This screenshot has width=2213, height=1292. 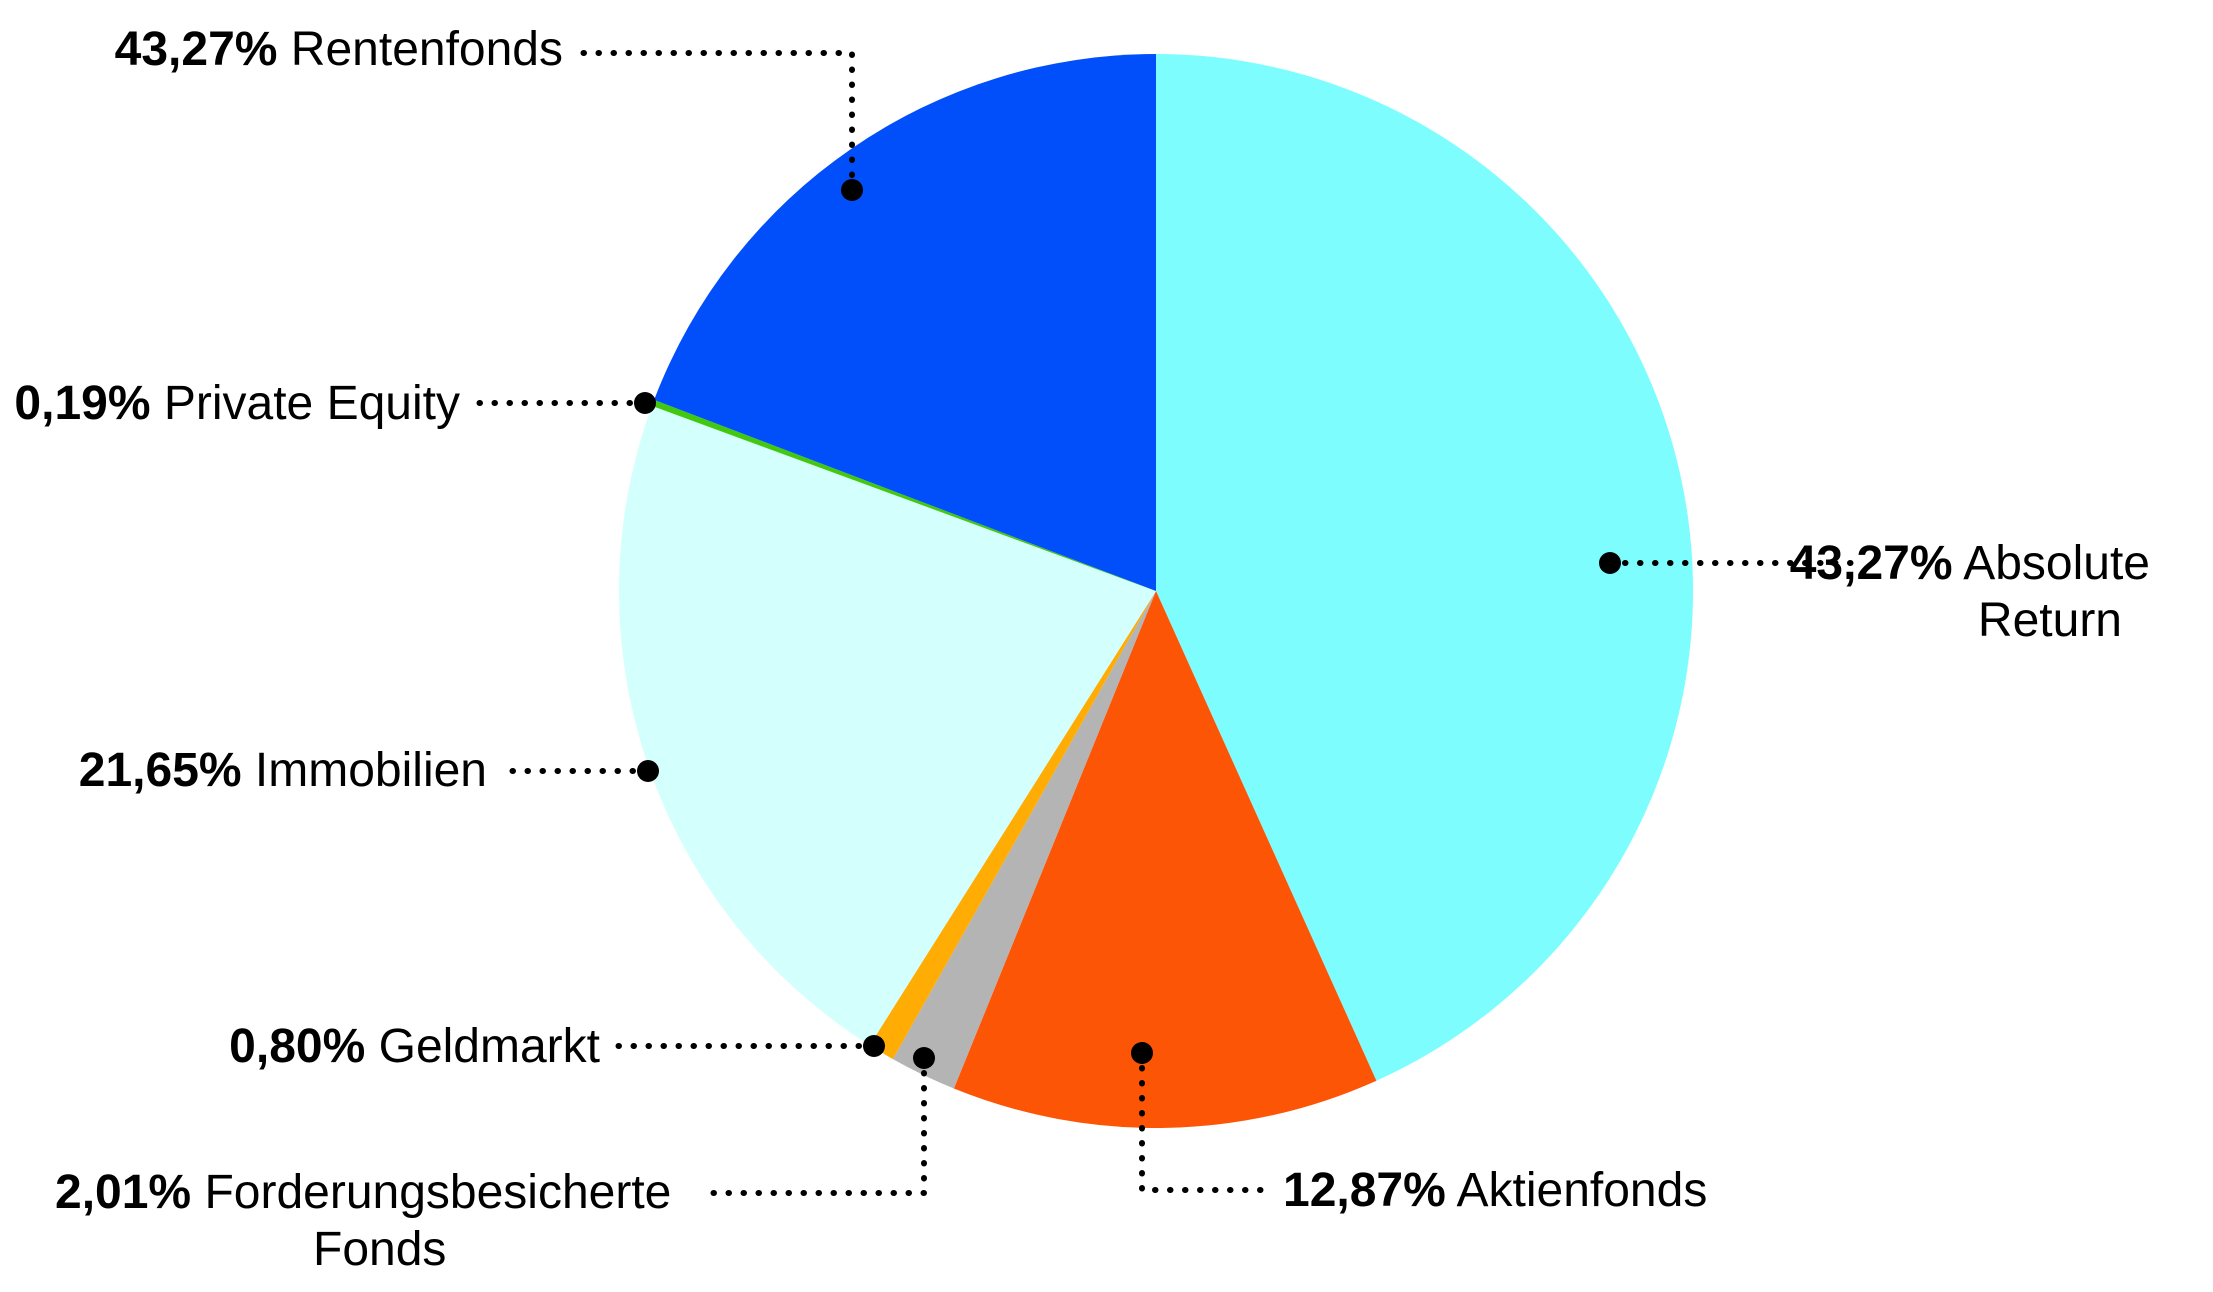 I want to click on label-immobilien: 21,65% Immobilien, so click(x=283, y=770).